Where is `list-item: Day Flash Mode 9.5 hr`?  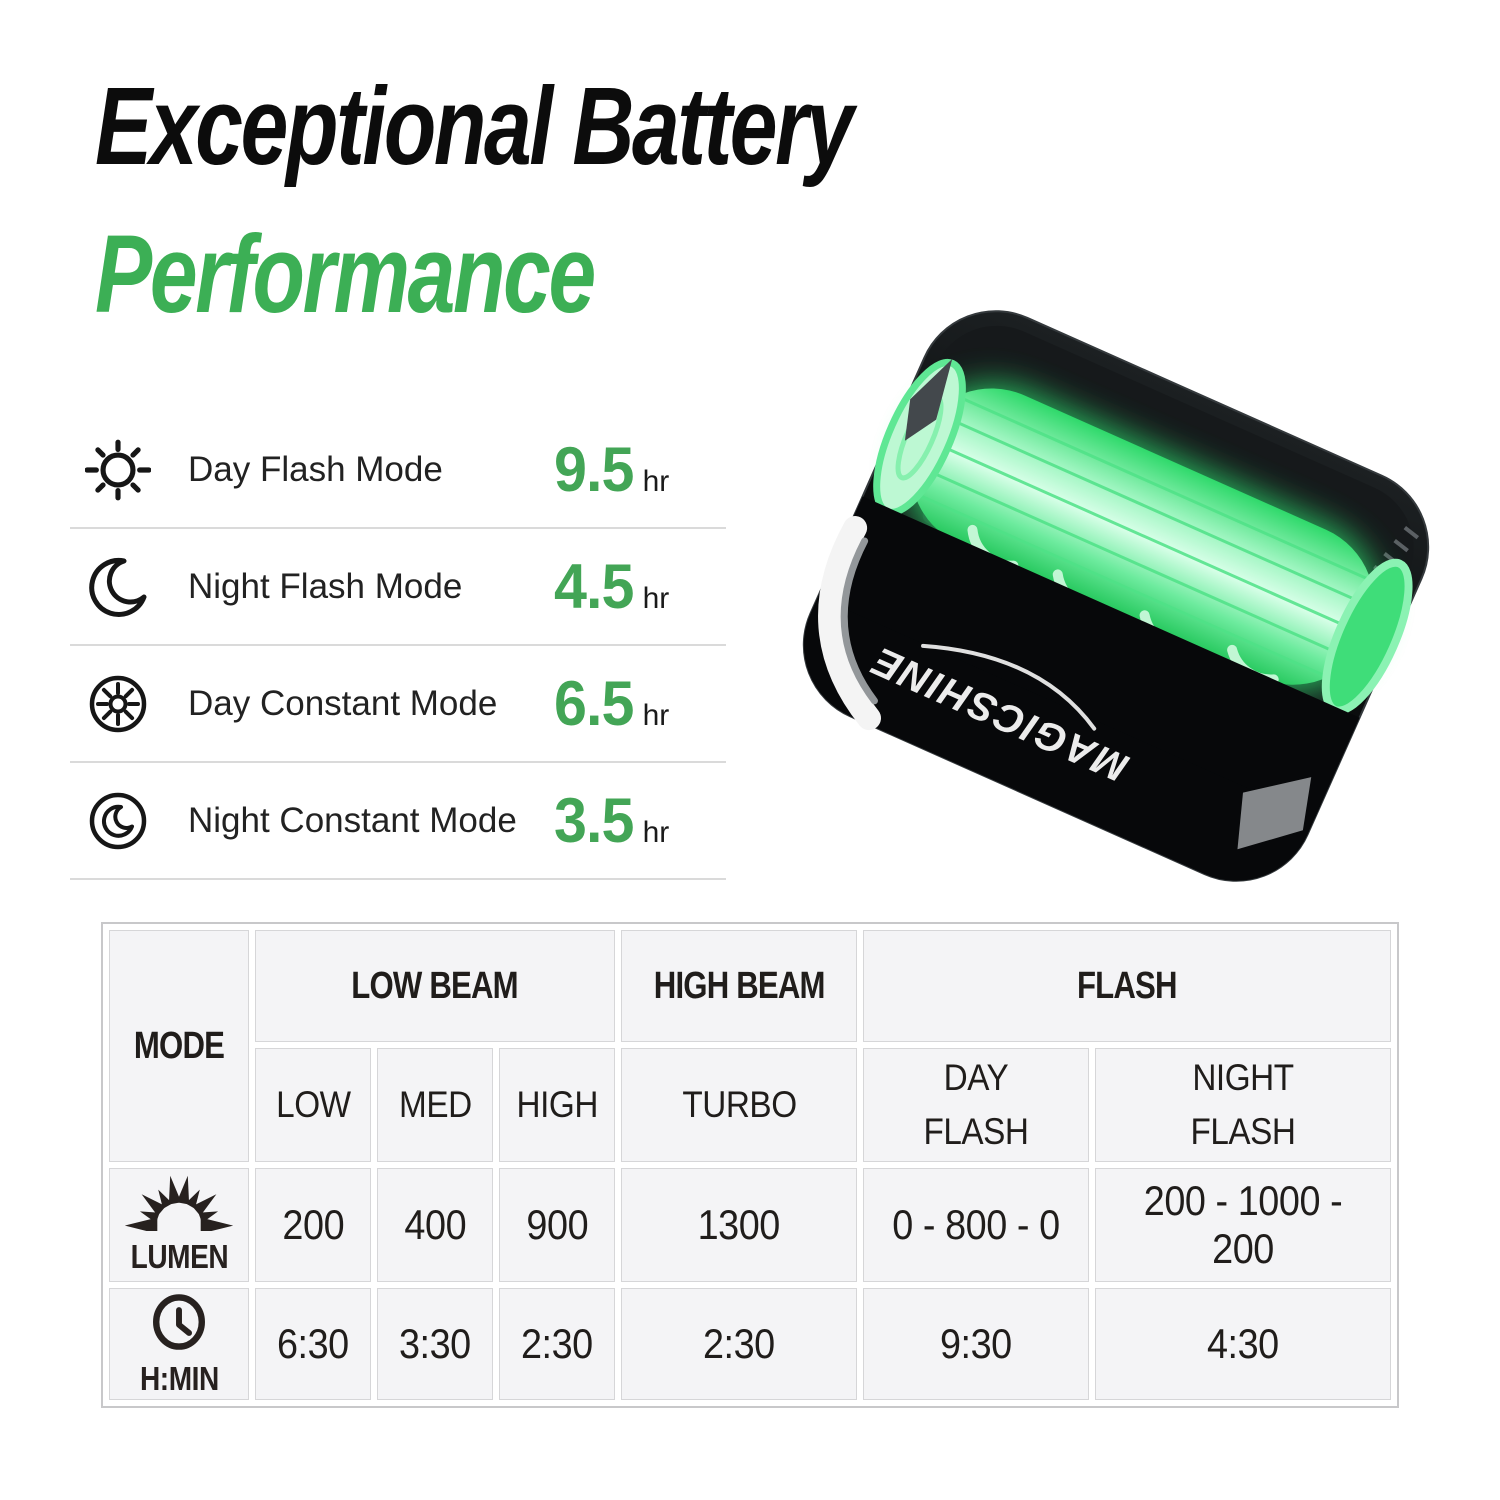
list-item: Day Flash Mode 9.5 hr is located at coordinates (398, 470).